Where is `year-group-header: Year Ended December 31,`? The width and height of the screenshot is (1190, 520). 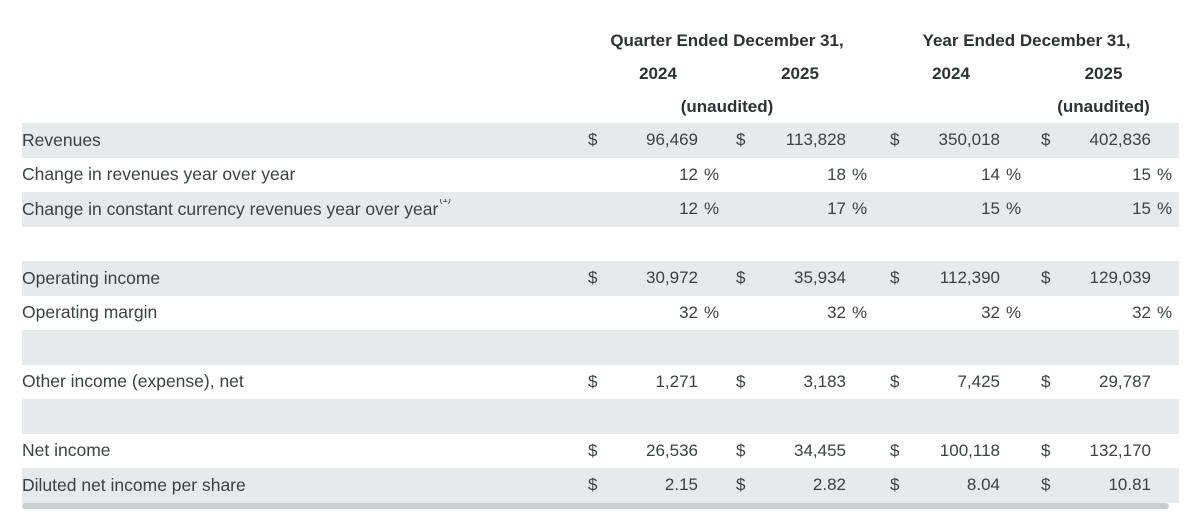
year-group-header: Year Ended December 31, is located at coordinates (1026, 40).